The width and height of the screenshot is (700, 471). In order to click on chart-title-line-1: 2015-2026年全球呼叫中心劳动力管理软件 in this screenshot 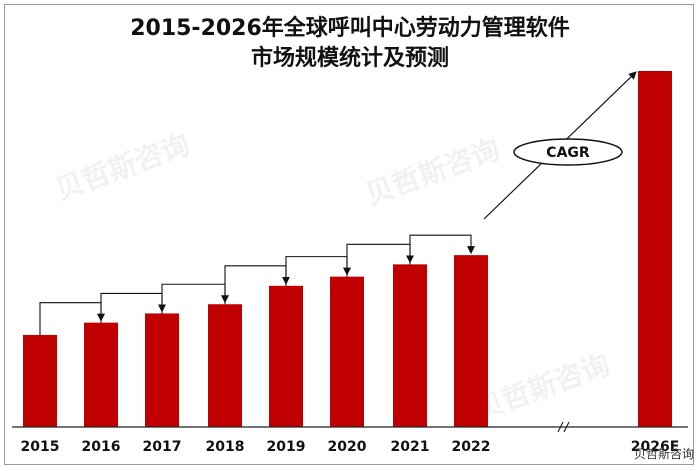, I will do `click(350, 28)`.